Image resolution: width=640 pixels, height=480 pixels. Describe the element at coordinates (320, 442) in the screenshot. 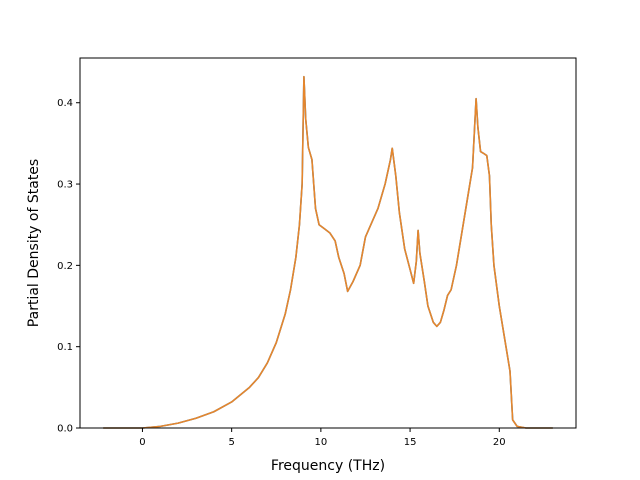

I see `x-tick-label: 10` at that location.